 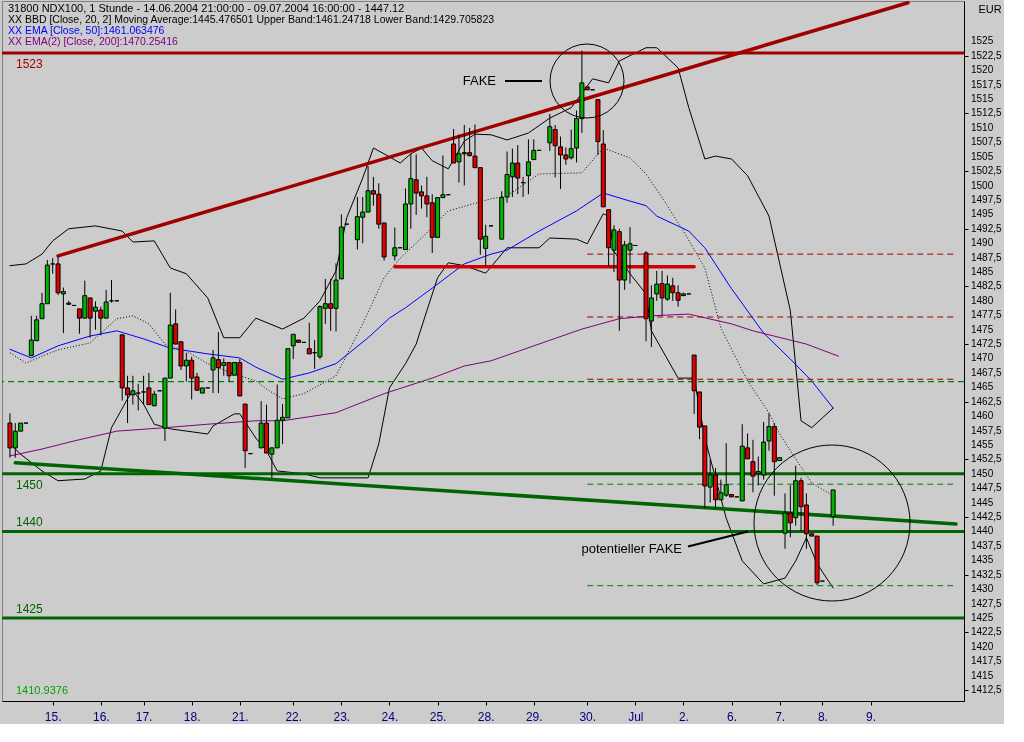 I want to click on y-tick-label: 1427,5, so click(x=987, y=603).